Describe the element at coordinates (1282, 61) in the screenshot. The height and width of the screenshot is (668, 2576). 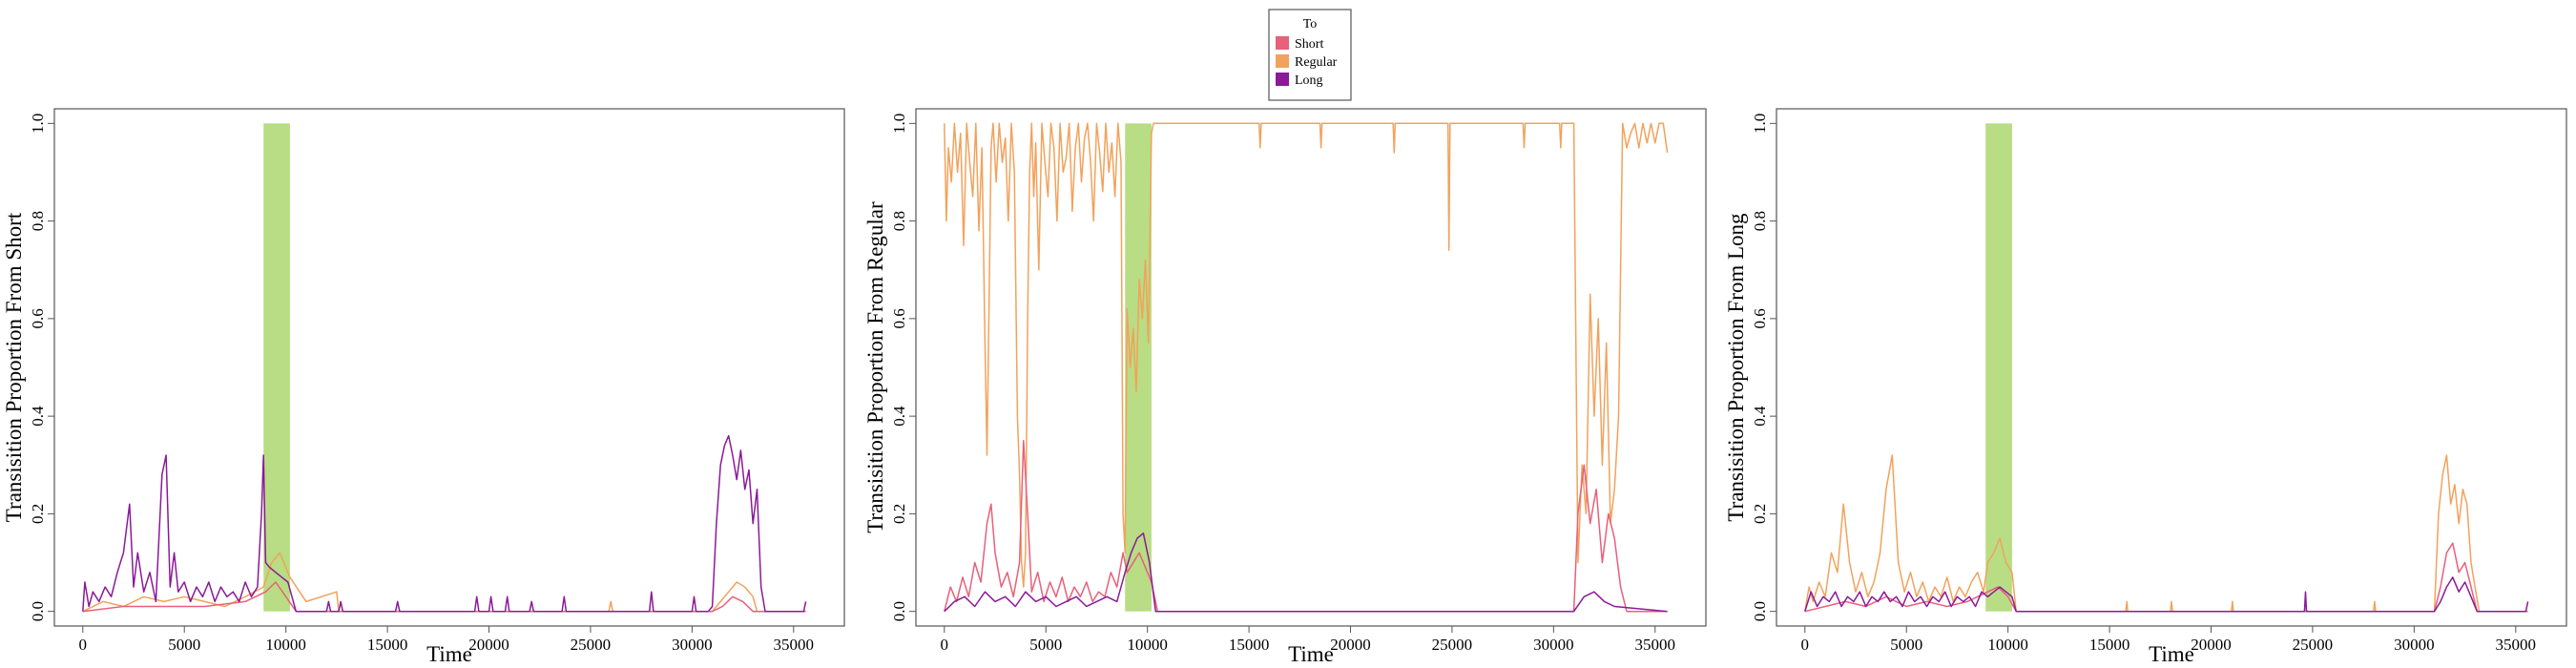
I see `legend-swatch-regular` at that location.